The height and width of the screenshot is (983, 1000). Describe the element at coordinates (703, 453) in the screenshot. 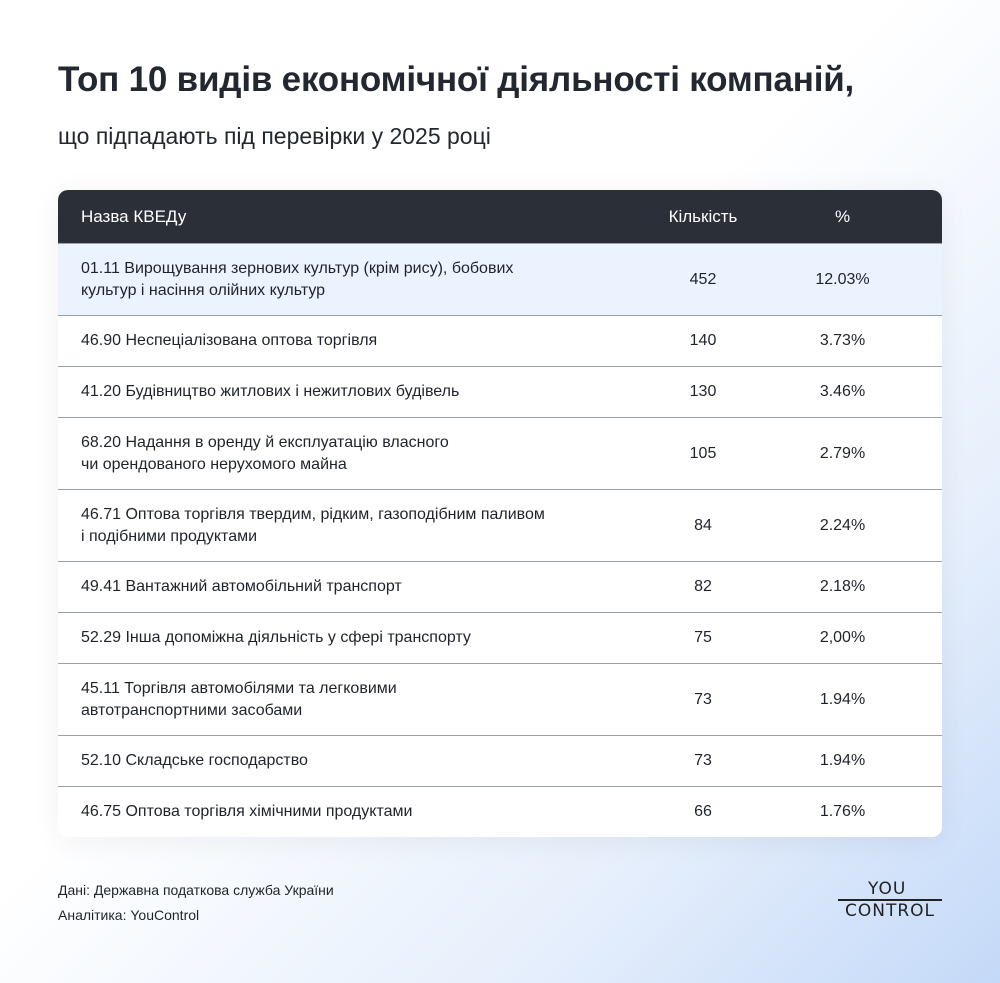

I see `kved-count: 105` at that location.